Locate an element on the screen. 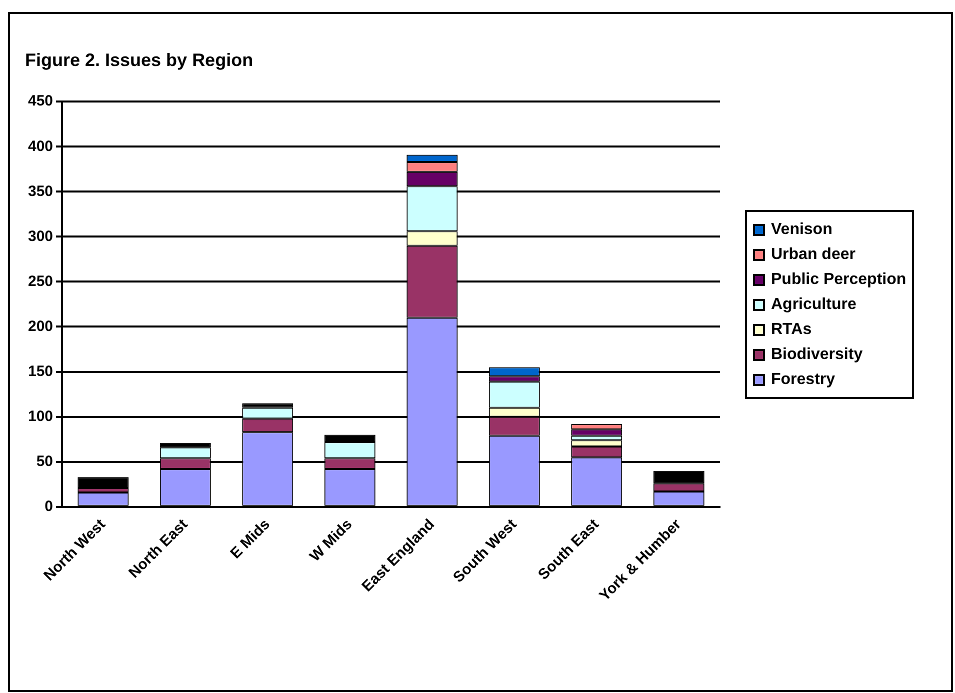 This screenshot has height=693, width=955. y-tick-label: 50 is located at coordinates (45, 461).